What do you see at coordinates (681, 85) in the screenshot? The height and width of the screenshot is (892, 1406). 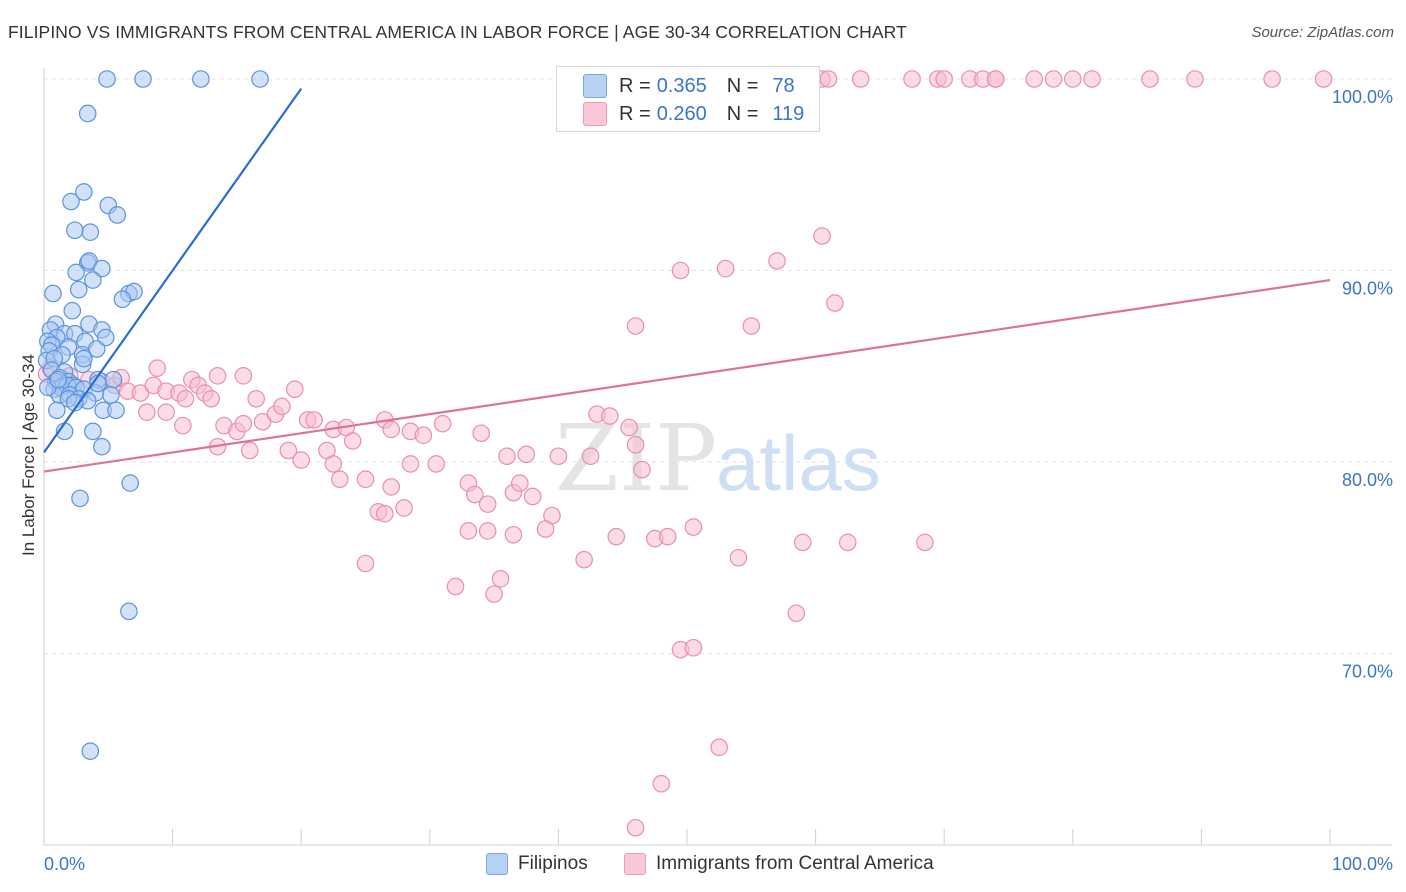 I see `legend-r-value: 0.365` at bounding box center [681, 85].